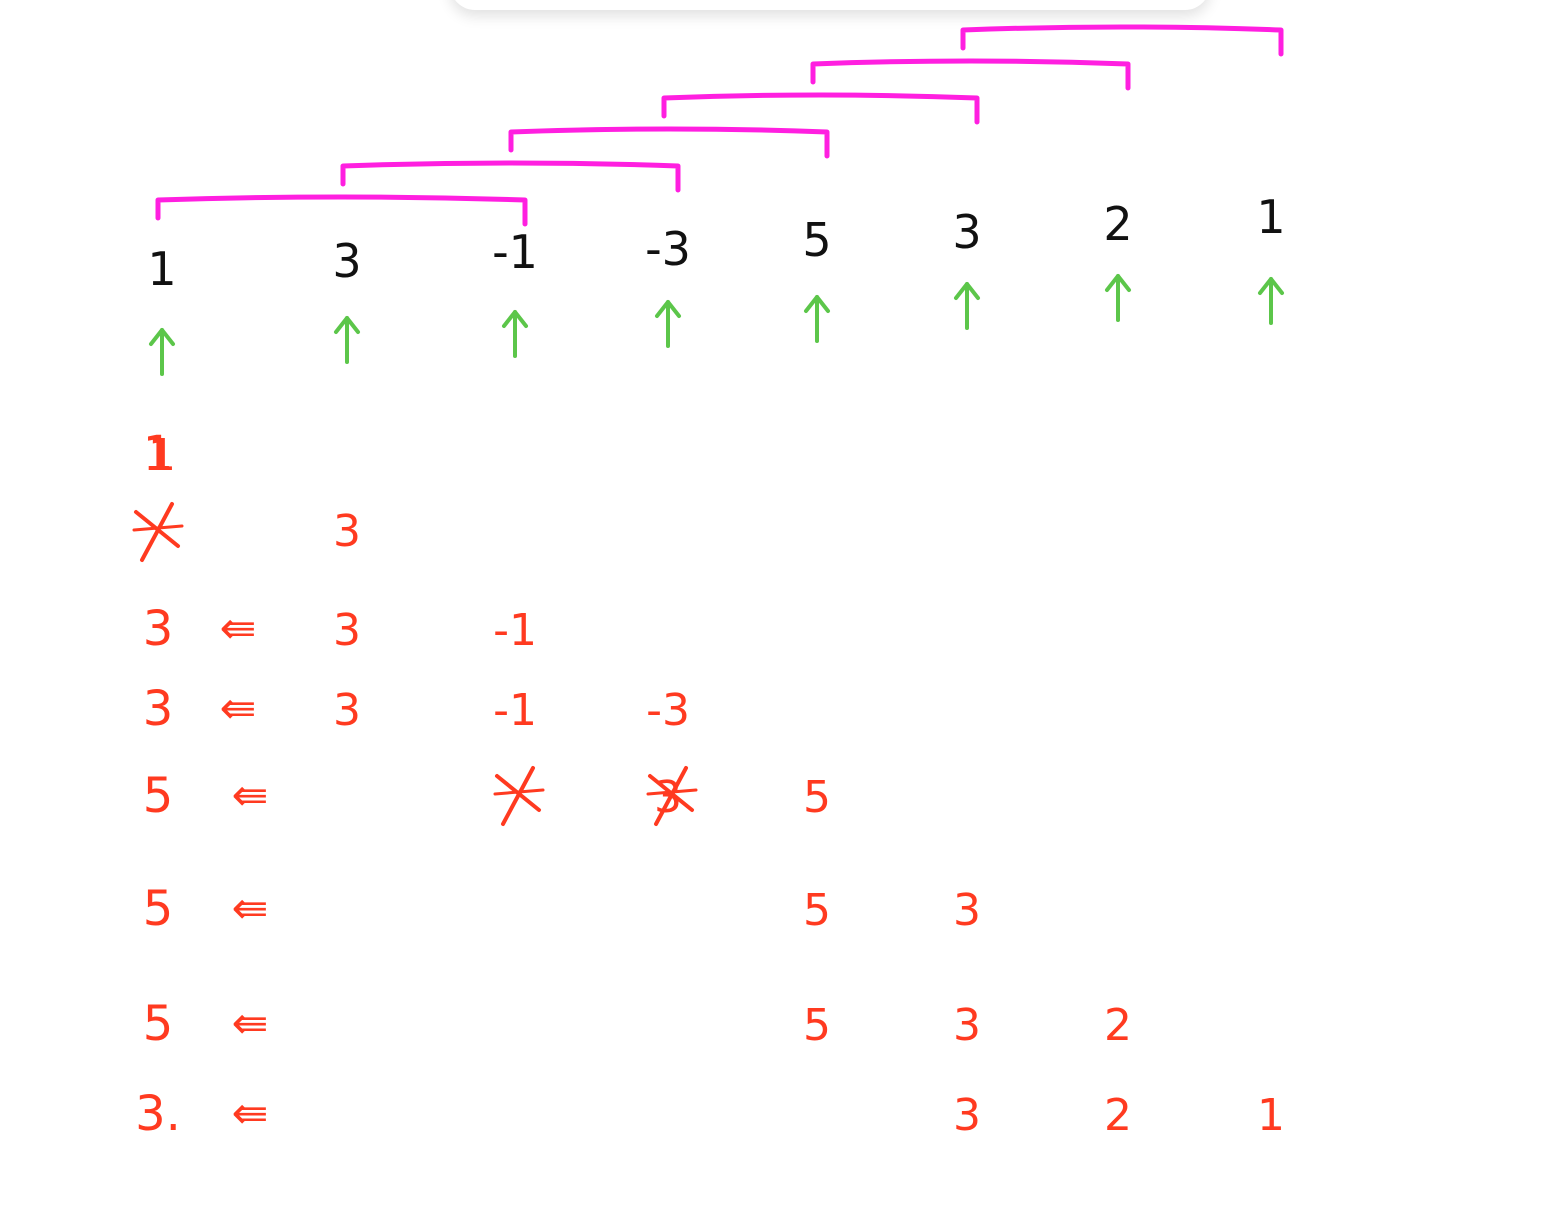 This screenshot has height=1207, width=1563. Describe the element at coordinates (416, 709) in the screenshot. I see `deque-step: 3 ⇚ 3 -1 -3` at that location.